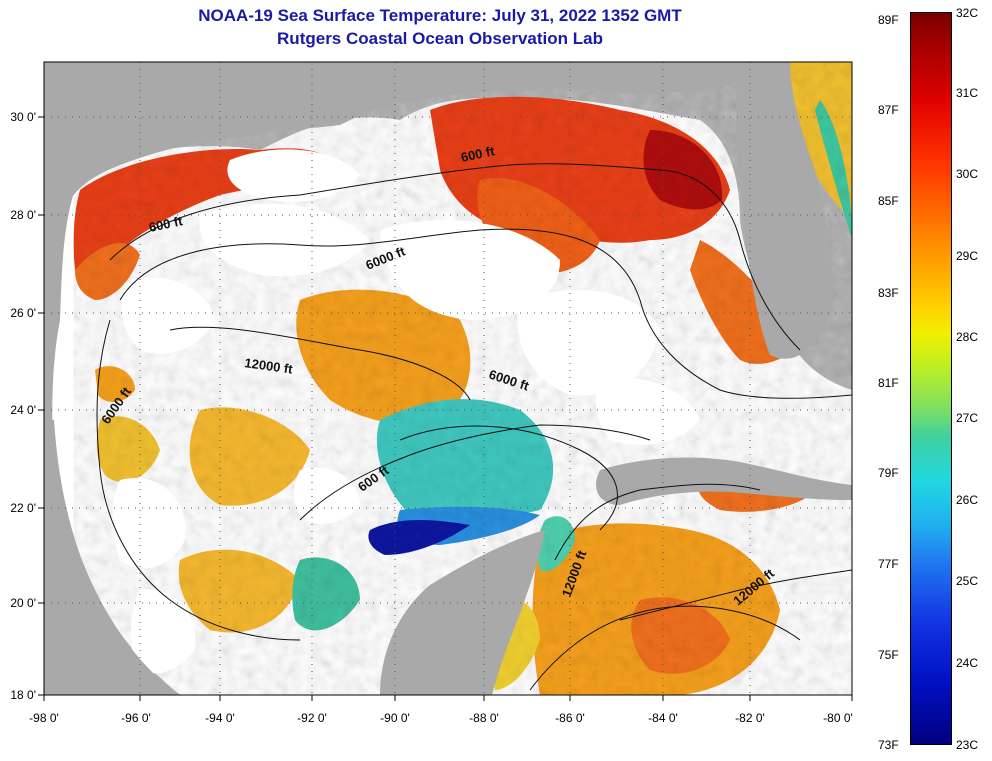 The width and height of the screenshot is (992, 761). I want to click on colorbar-f-label: 83F, so click(888, 293).